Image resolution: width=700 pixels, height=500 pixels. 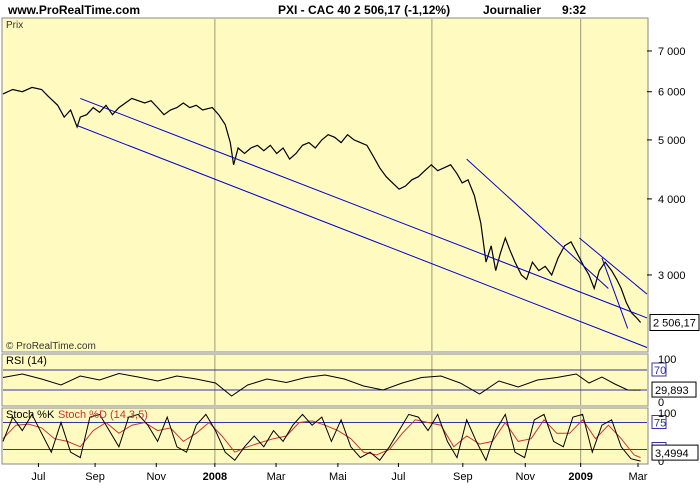 I want to click on last-price-label: 2 506,17, so click(x=674, y=323).